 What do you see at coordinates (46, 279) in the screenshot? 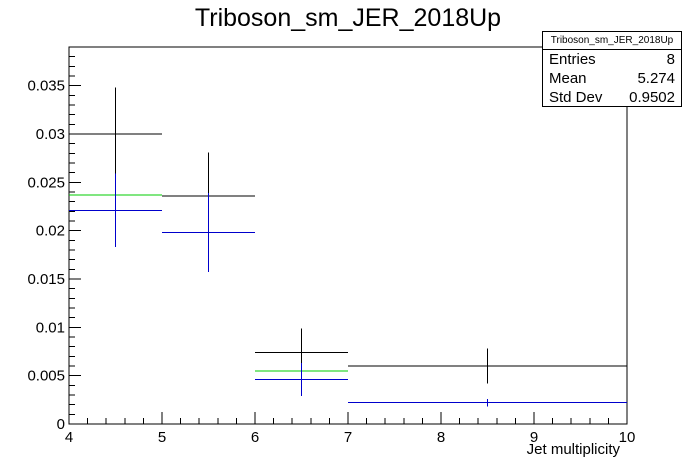
I see `y-tick-label: 0.015` at bounding box center [46, 279].